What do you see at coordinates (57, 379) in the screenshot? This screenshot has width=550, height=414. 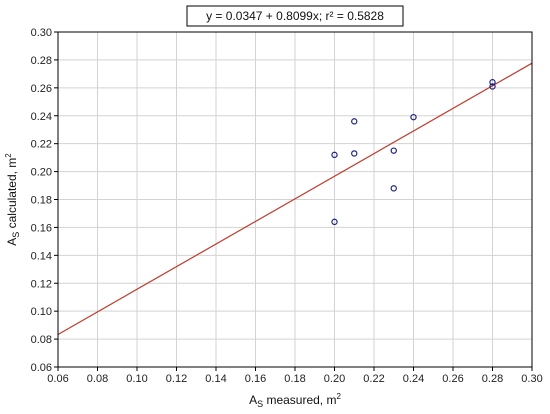 I see `x-tick-label: 0.06` at bounding box center [57, 379].